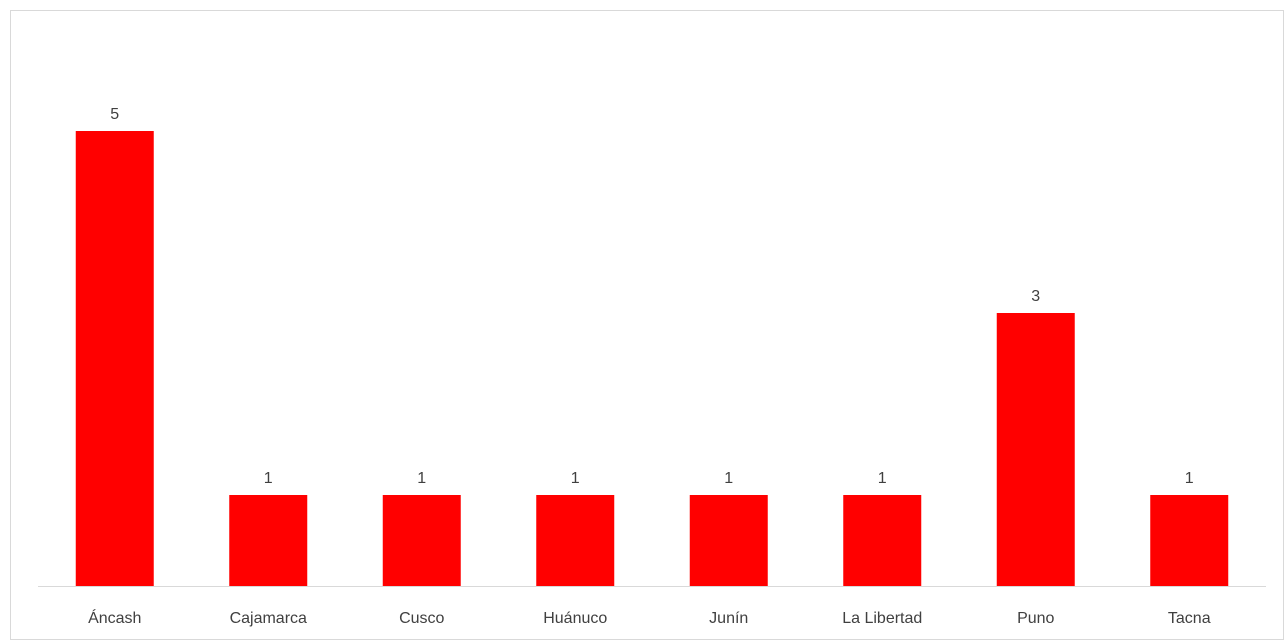 The width and height of the screenshot is (1285, 640). Describe the element at coordinates (1035, 296) in the screenshot. I see `data-label-6: 3` at that location.